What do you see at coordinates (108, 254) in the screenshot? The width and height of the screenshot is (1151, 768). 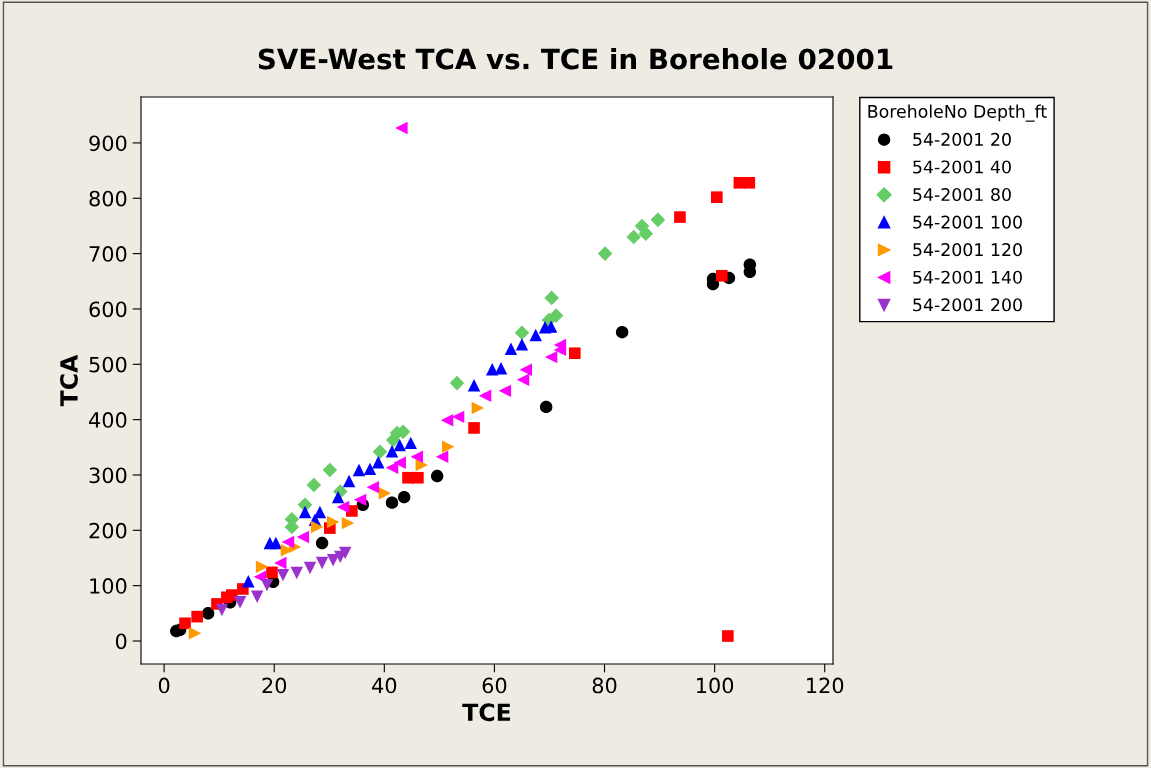 I see `y-tick-label: 700` at bounding box center [108, 254].